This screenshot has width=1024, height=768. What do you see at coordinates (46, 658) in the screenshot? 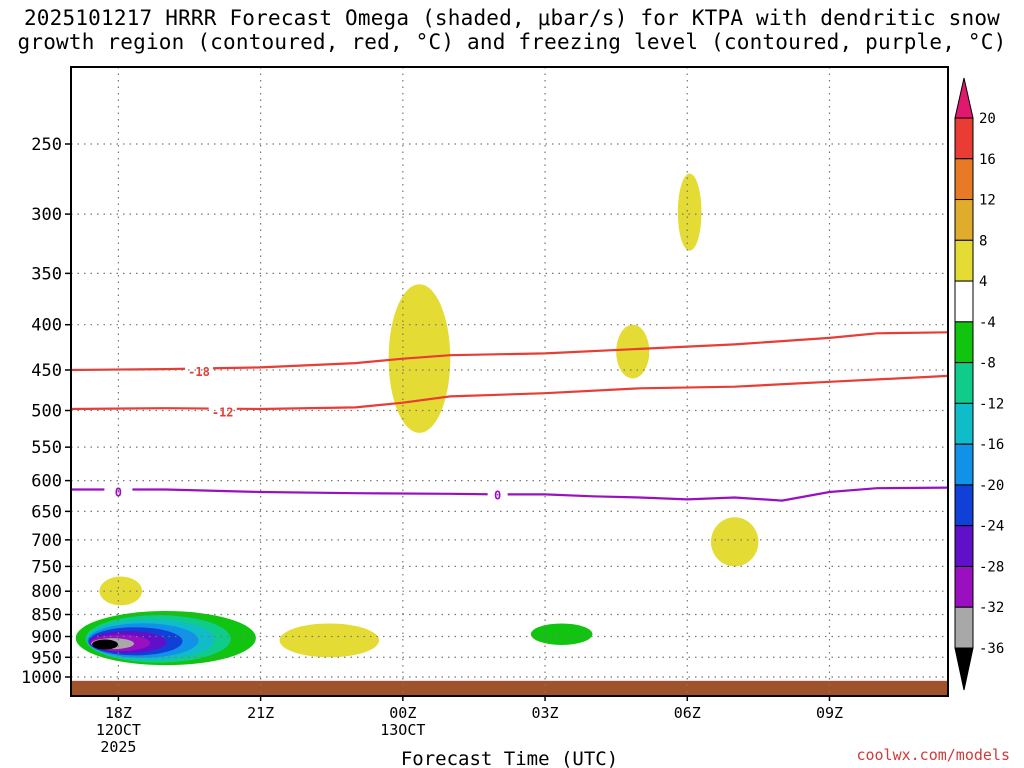
I see `y-tick-label-950: 950` at bounding box center [46, 658].